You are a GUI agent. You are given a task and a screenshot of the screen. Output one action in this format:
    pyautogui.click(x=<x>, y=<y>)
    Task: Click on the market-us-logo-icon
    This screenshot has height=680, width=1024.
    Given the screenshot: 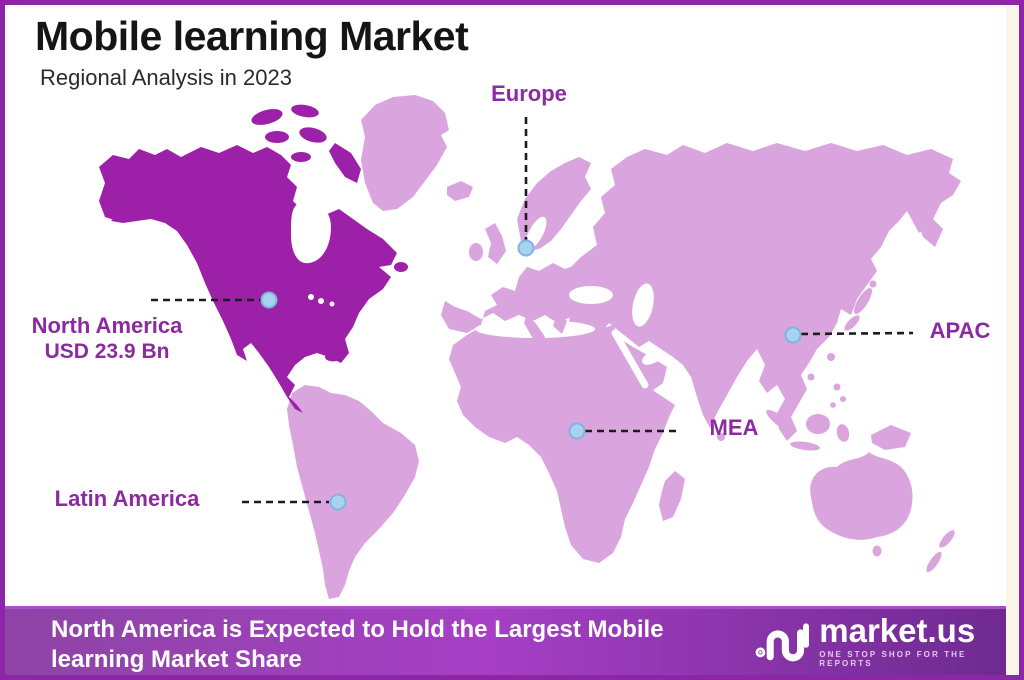 What is the action you would take?
    pyautogui.click(x=782, y=642)
    